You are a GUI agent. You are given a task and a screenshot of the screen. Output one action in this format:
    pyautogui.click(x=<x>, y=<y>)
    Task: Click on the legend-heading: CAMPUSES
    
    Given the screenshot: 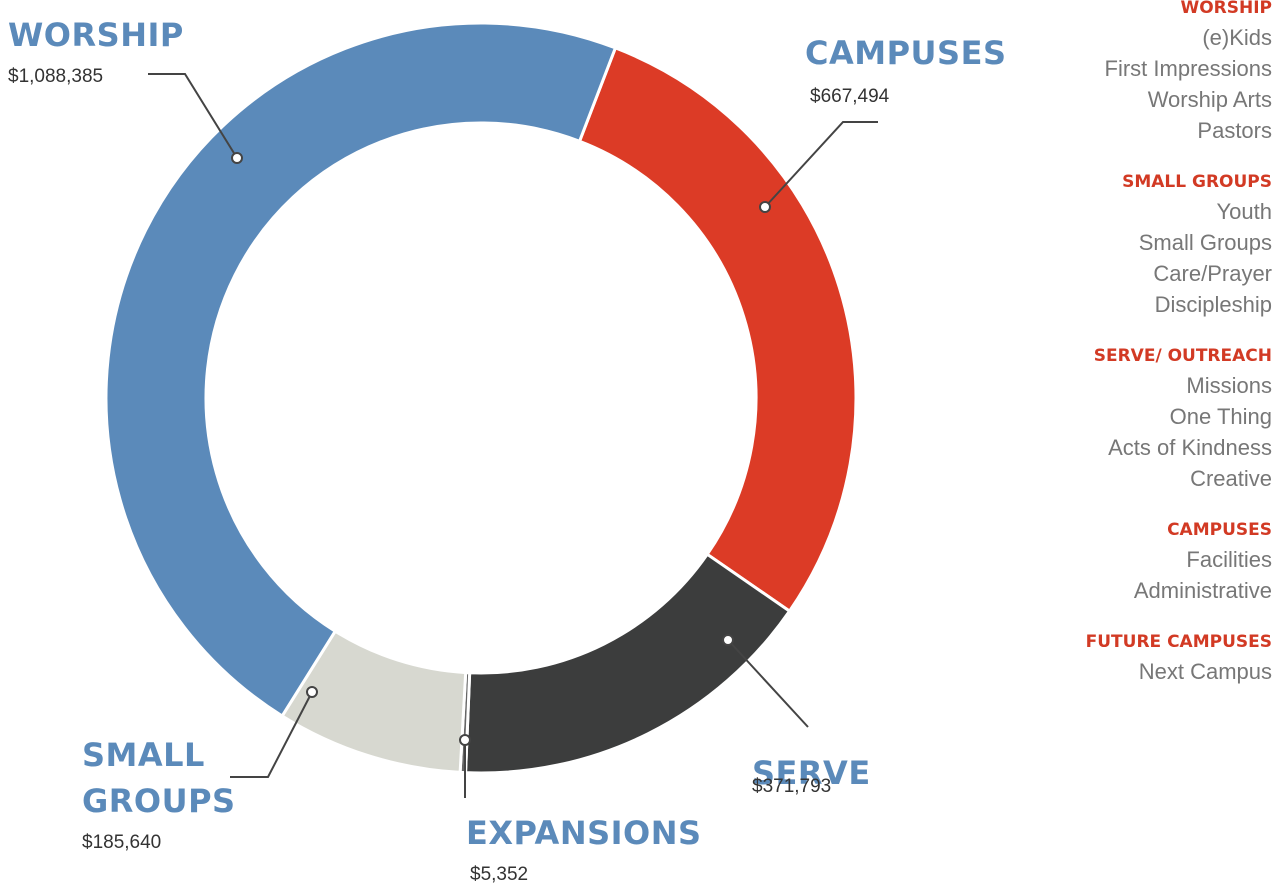 What is the action you would take?
    pyautogui.click(x=1219, y=530)
    